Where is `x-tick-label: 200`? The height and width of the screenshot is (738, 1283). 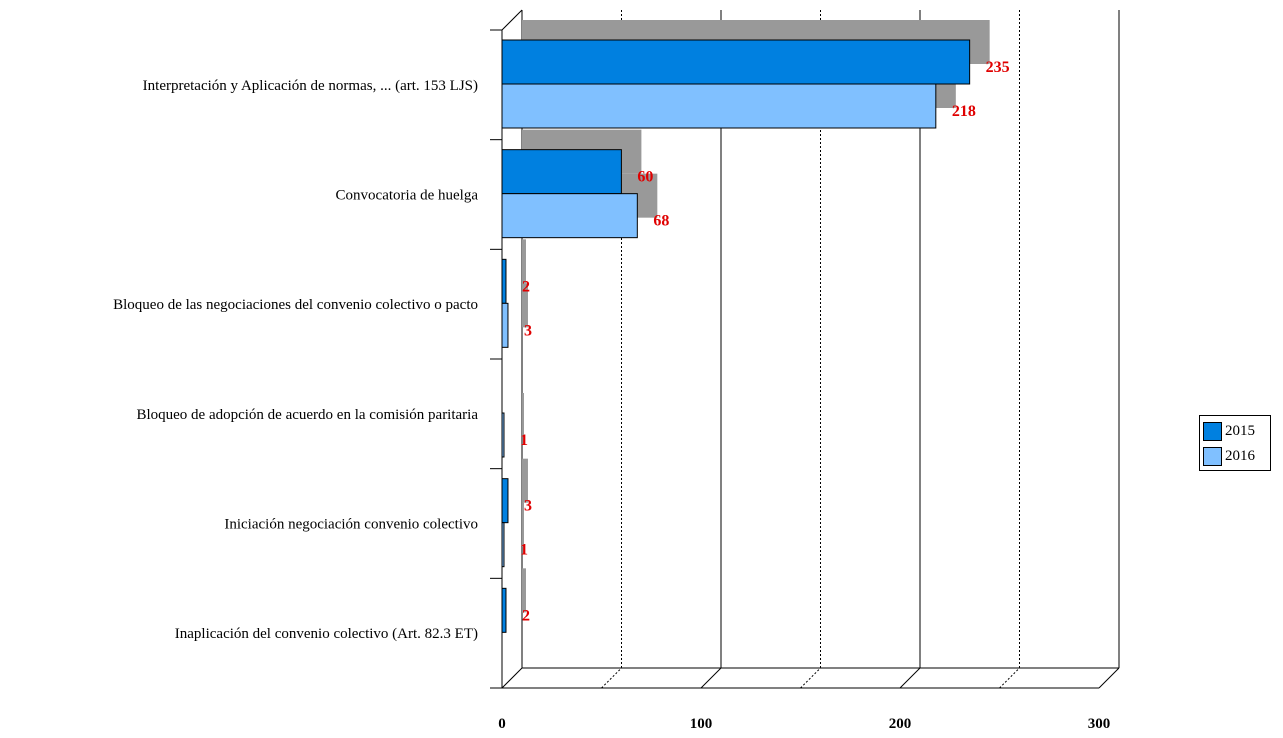
x-tick-label: 200 is located at coordinates (900, 724).